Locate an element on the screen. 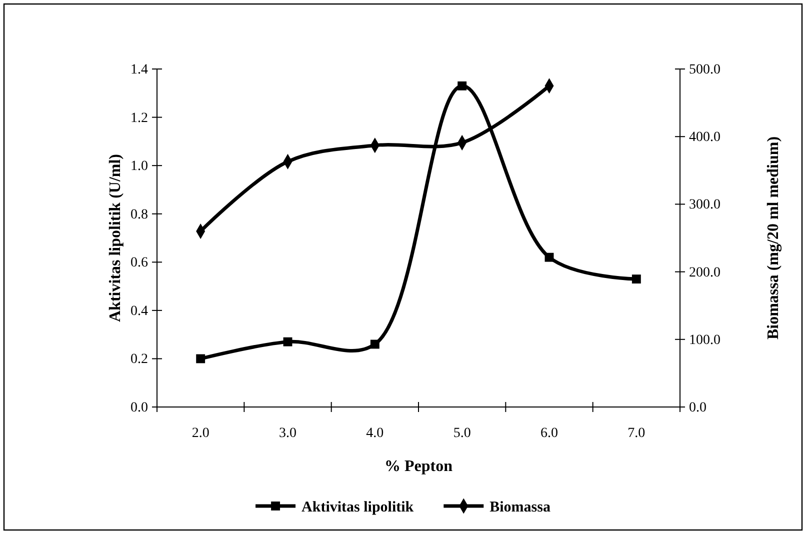 The height and width of the screenshot is (534, 806). y-tick-label: 1.2 is located at coordinates (139, 118).